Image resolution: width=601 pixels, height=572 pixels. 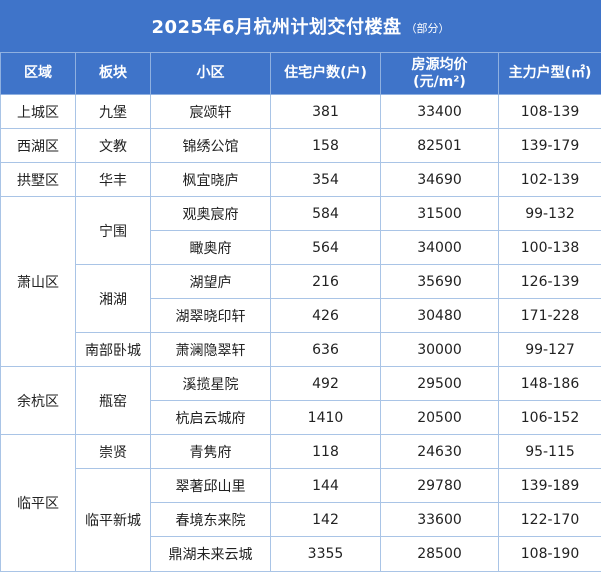 I want to click on units-cell: 492, so click(x=326, y=384).